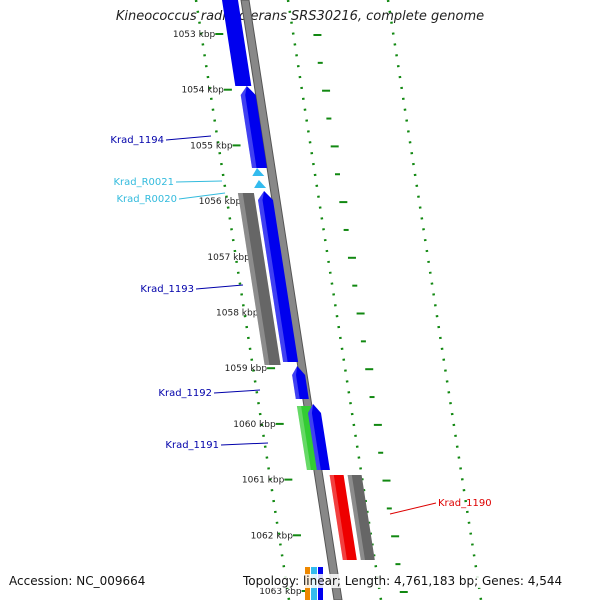 The width and height of the screenshot is (600, 600). I want to click on rna-R0020, so click(260, 184).